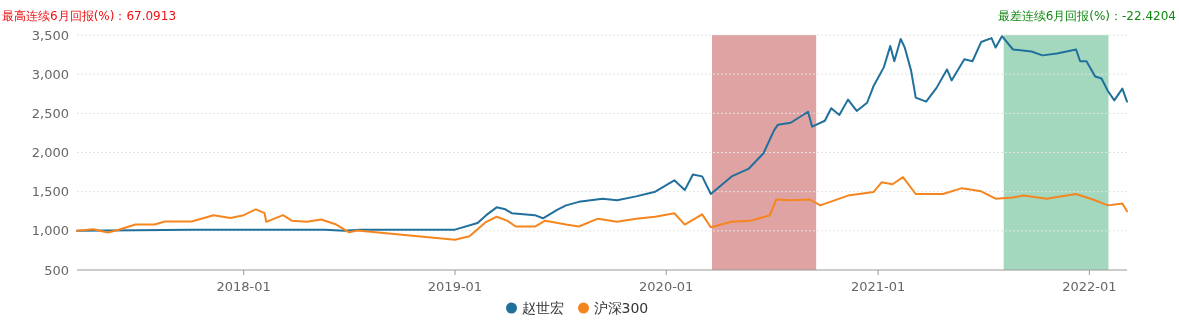 This screenshot has width=1179, height=327. What do you see at coordinates (50, 192) in the screenshot?
I see `y-tick-label: 1,500` at bounding box center [50, 192].